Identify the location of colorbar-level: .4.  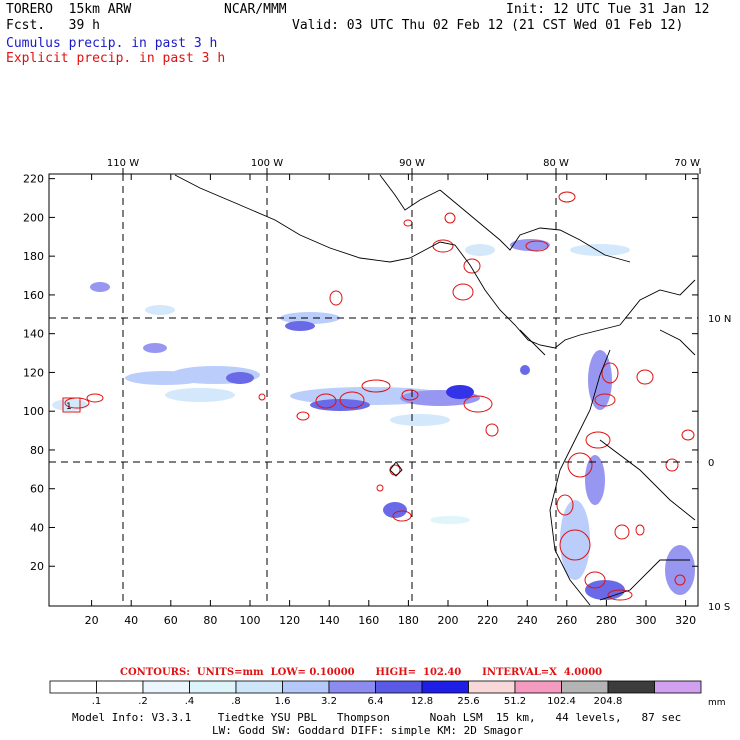
(190, 701).